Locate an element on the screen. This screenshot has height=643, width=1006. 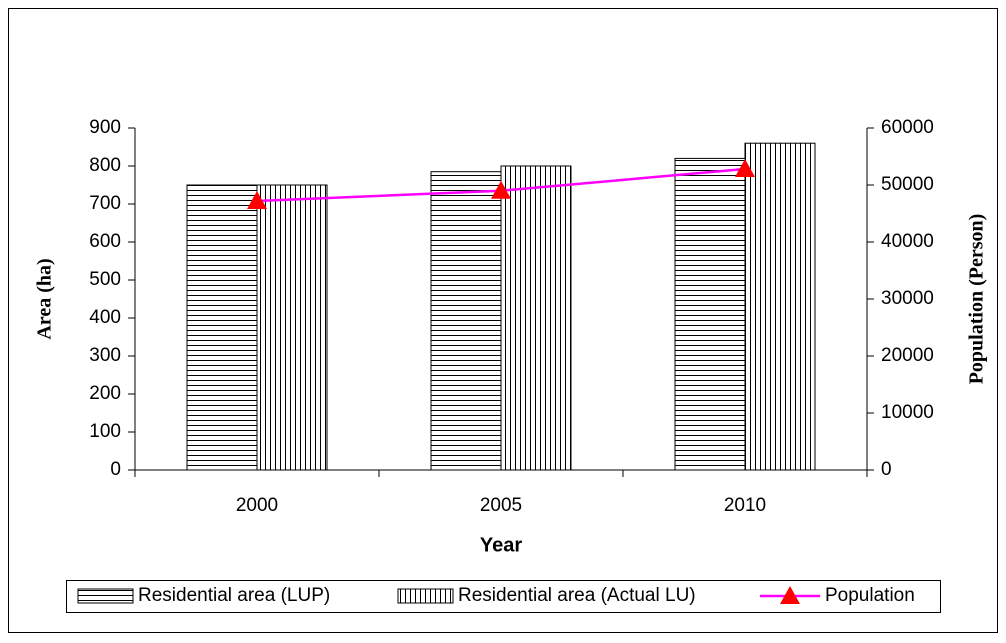
y2-tick-label: 10000 is located at coordinates (907, 412).